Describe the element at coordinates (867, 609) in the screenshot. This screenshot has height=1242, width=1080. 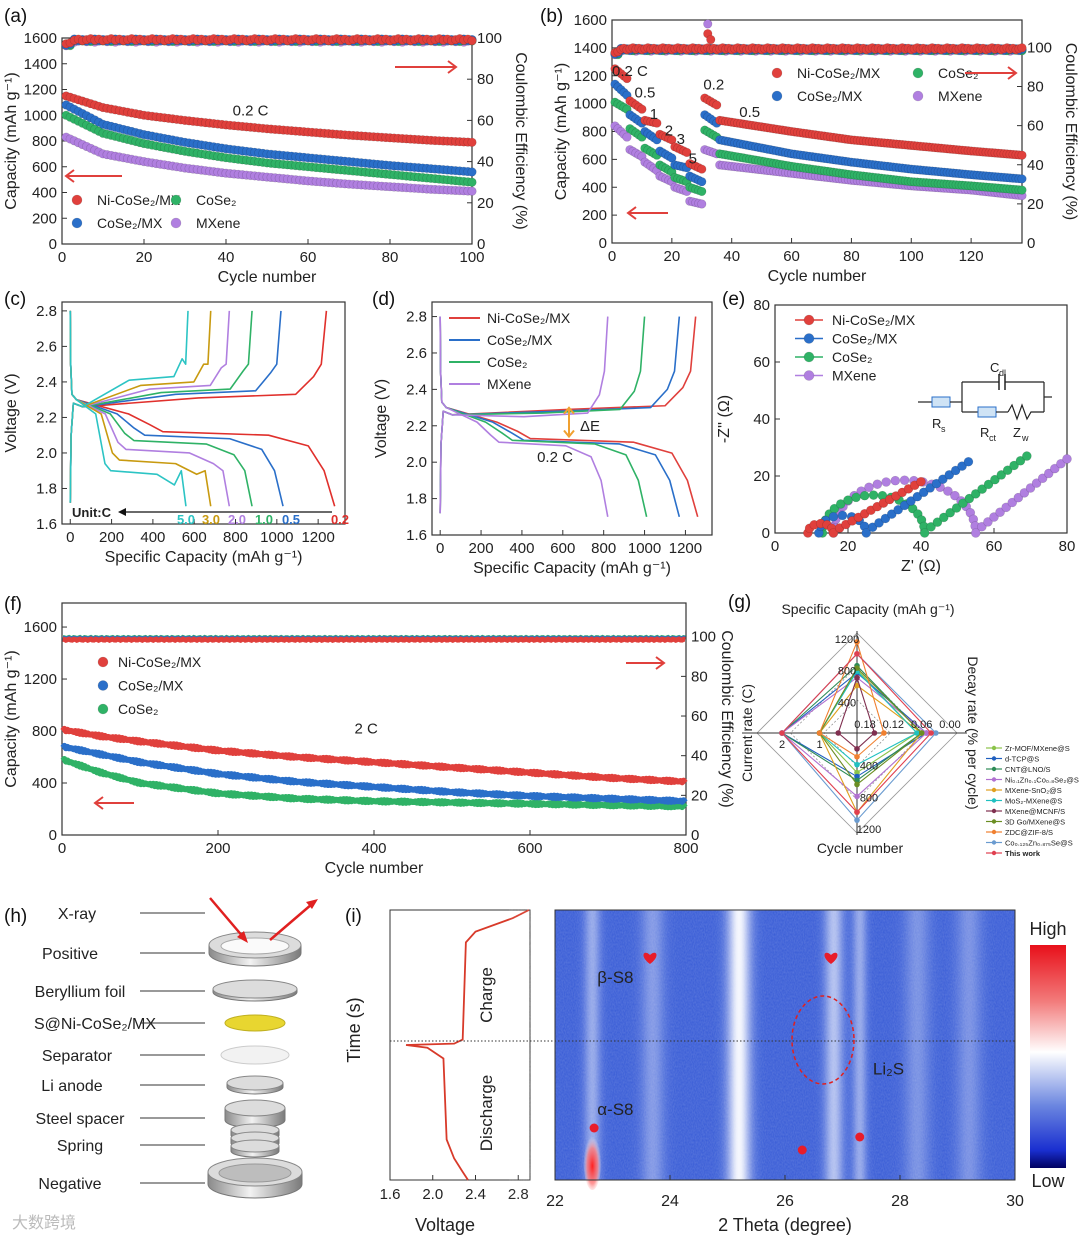
I see `radar-axis-title-top: Specific Capacity (mAh g⁻¹)` at that location.